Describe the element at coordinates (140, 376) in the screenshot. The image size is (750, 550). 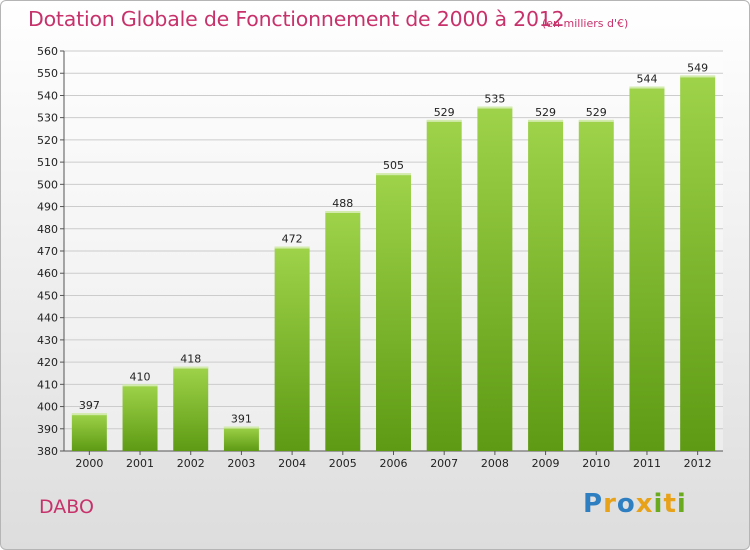
I see `value-label: 410` at that location.